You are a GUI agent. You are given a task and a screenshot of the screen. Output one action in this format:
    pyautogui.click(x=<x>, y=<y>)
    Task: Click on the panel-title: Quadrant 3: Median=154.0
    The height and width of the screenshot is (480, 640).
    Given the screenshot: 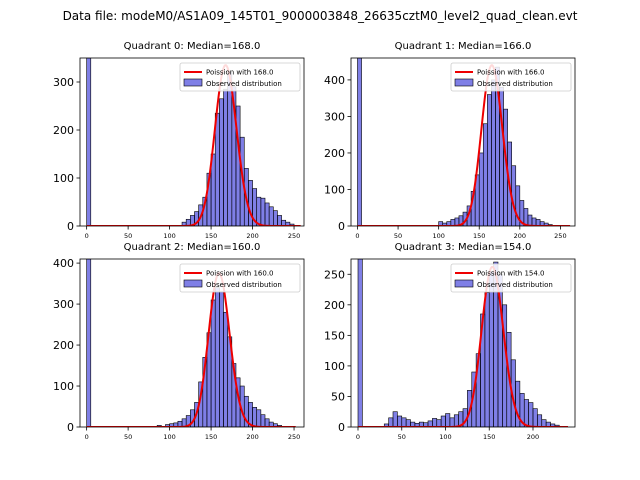 What is the action you would take?
    pyautogui.click(x=463, y=247)
    